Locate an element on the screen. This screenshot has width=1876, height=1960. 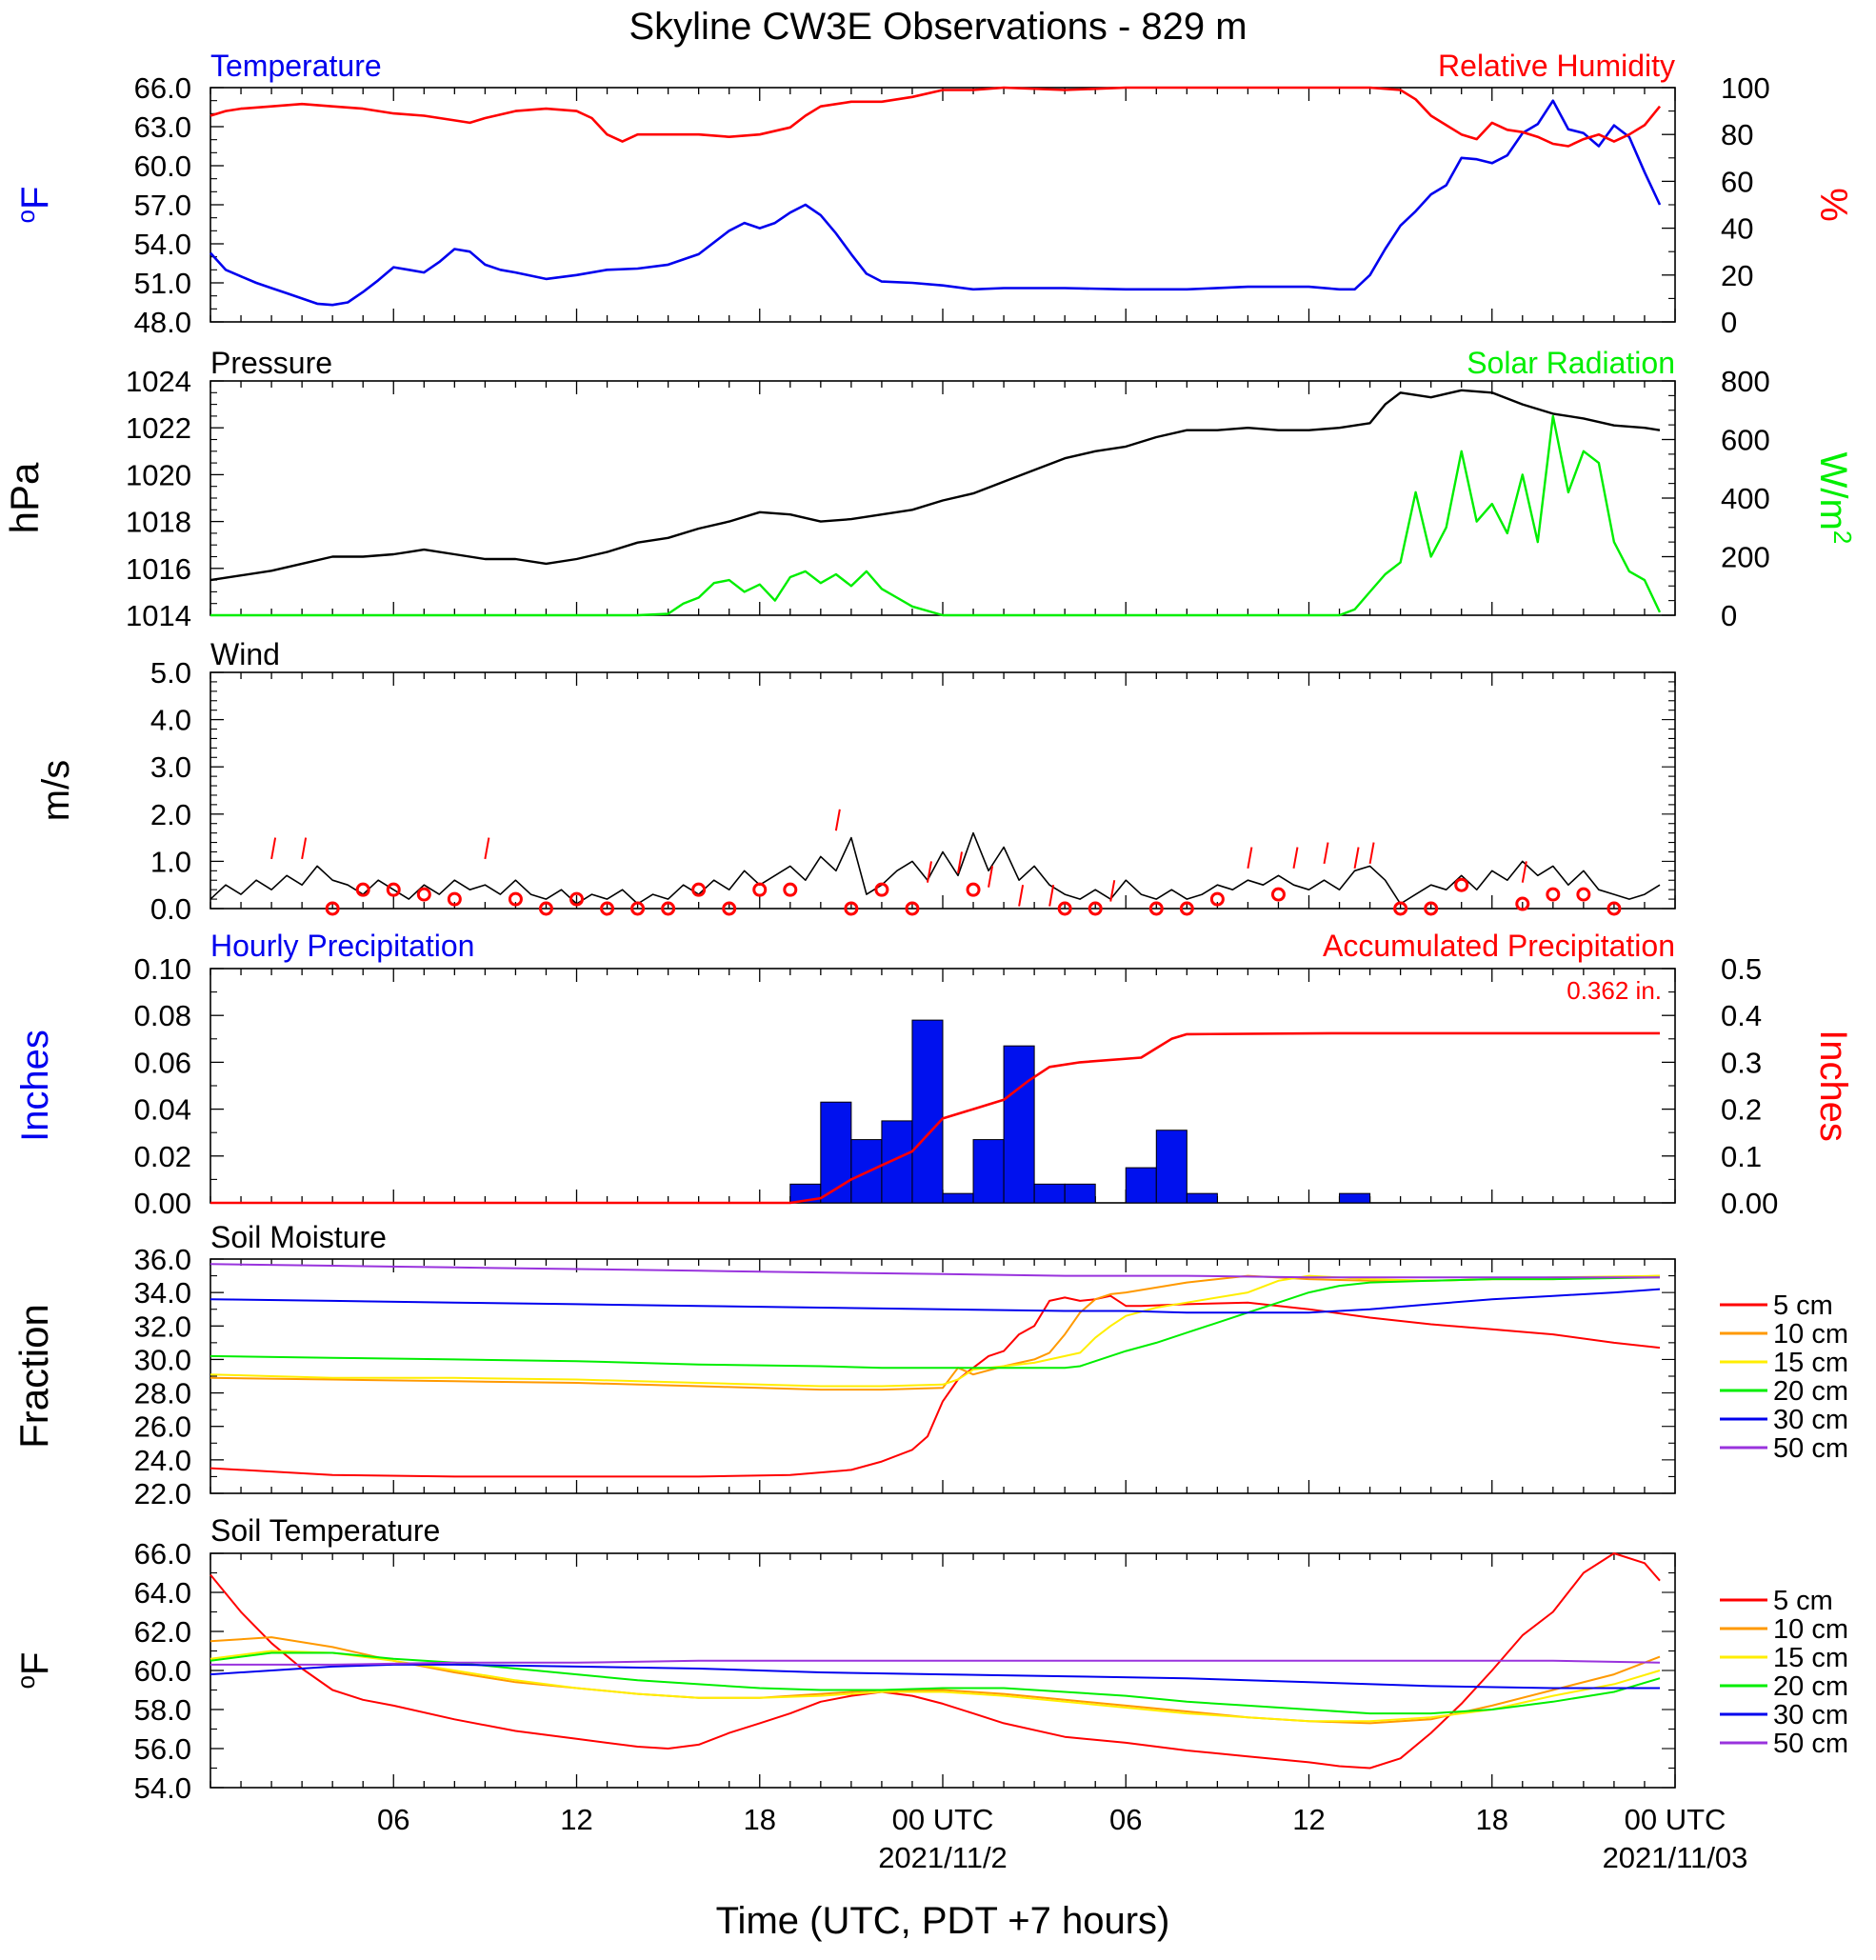
legend-label: 50 cm is located at coordinates (1811, 1744).